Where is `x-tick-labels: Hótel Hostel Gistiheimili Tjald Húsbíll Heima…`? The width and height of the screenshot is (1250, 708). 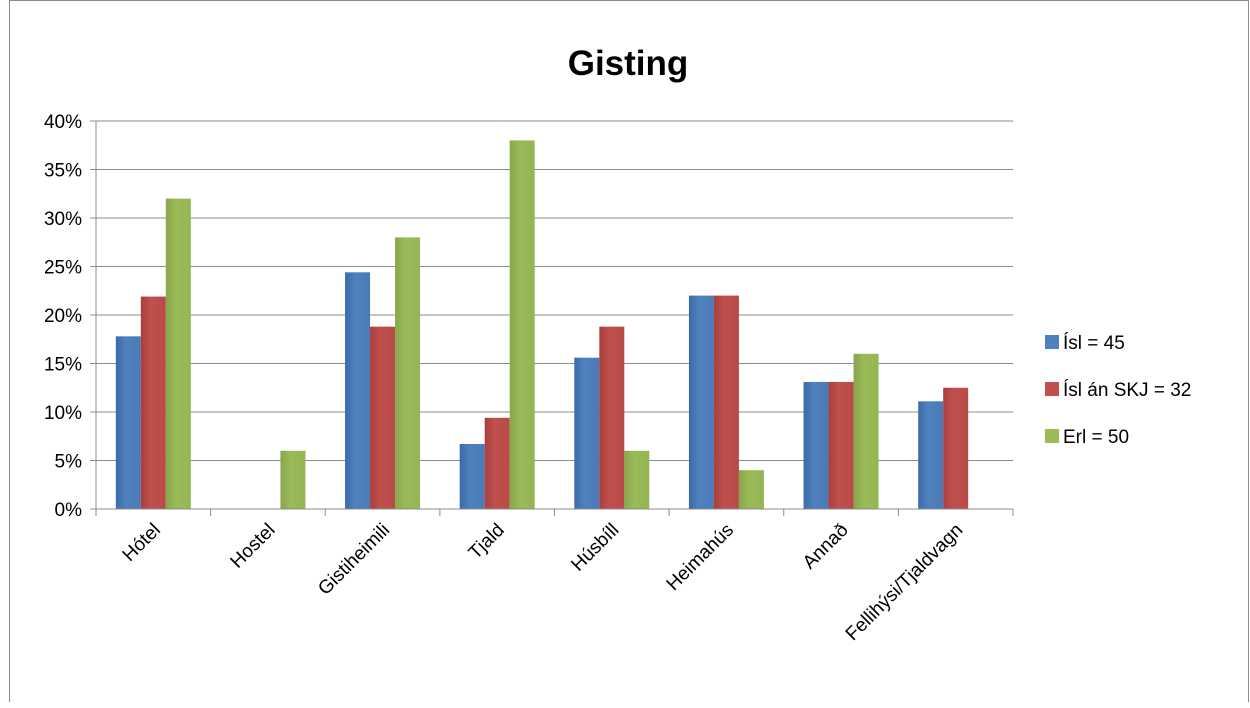
x-tick-labels: Hótel Hostel Gistiheimili Tjald Húsbíll Heima… is located at coordinates (543, 582).